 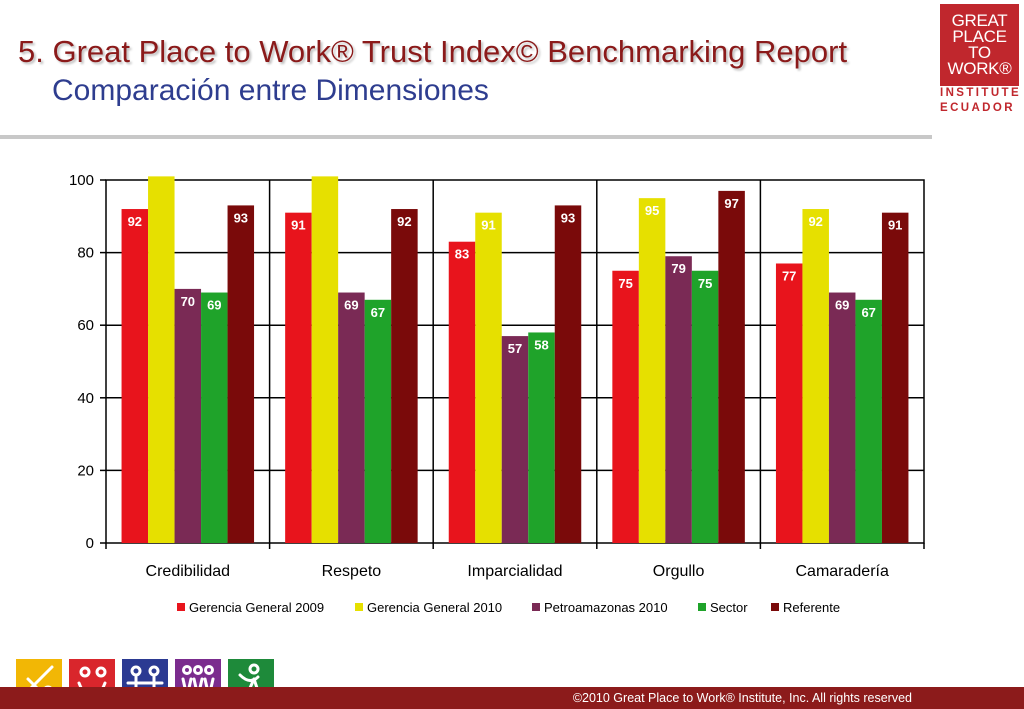 What do you see at coordinates (979, 52) in the screenshot?
I see `logo-line: TO` at bounding box center [979, 52].